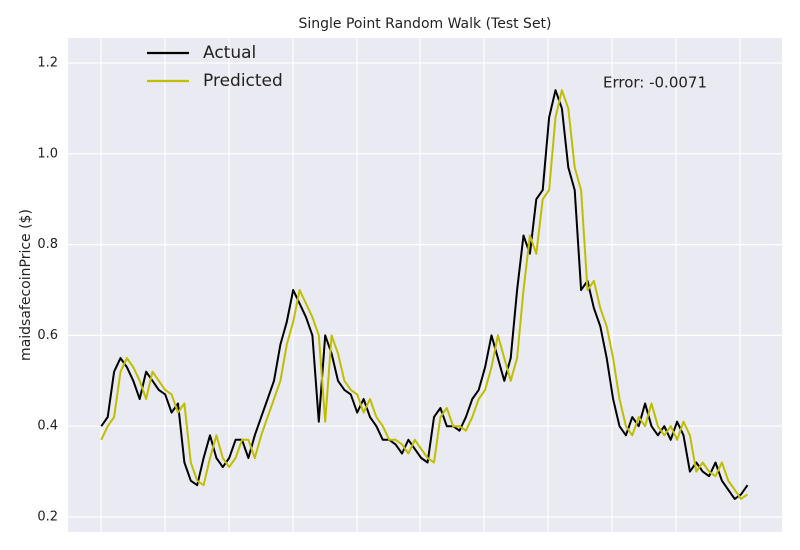 The height and width of the screenshot is (550, 800). I want to click on annotation: Error: -0.0071, so click(655, 83).